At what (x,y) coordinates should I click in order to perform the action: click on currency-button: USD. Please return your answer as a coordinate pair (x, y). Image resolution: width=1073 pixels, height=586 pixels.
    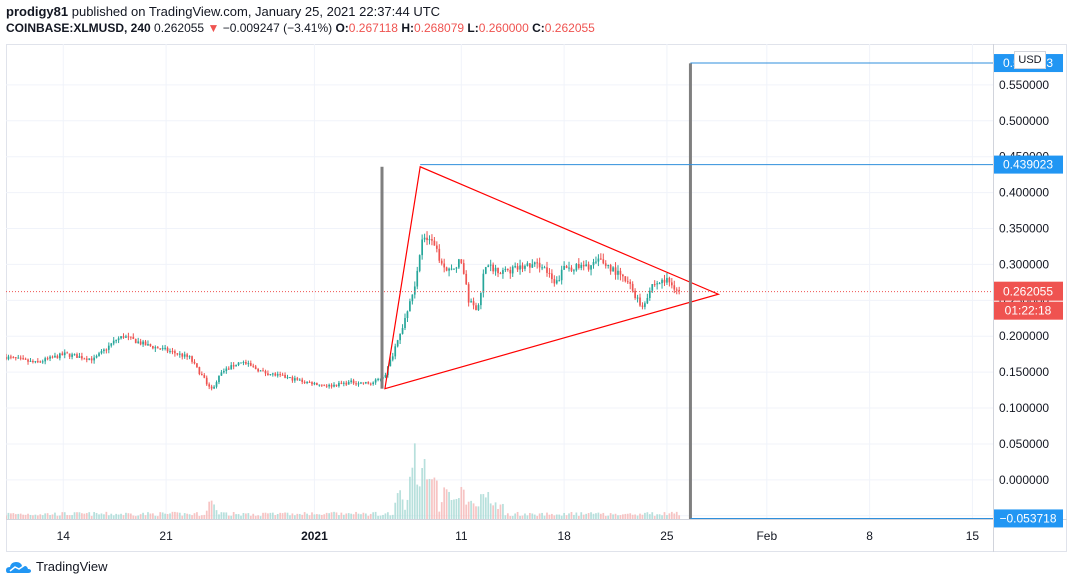
    Looking at the image, I should click on (1030, 60).